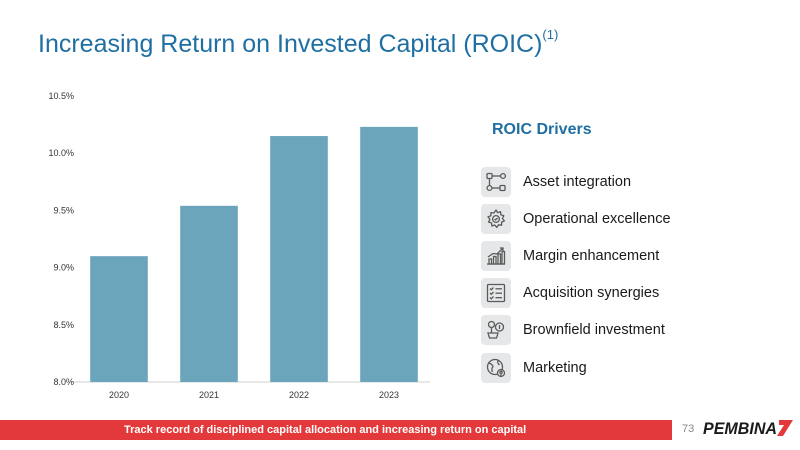  I want to click on y-tick-label: 9.0%, so click(63, 268).